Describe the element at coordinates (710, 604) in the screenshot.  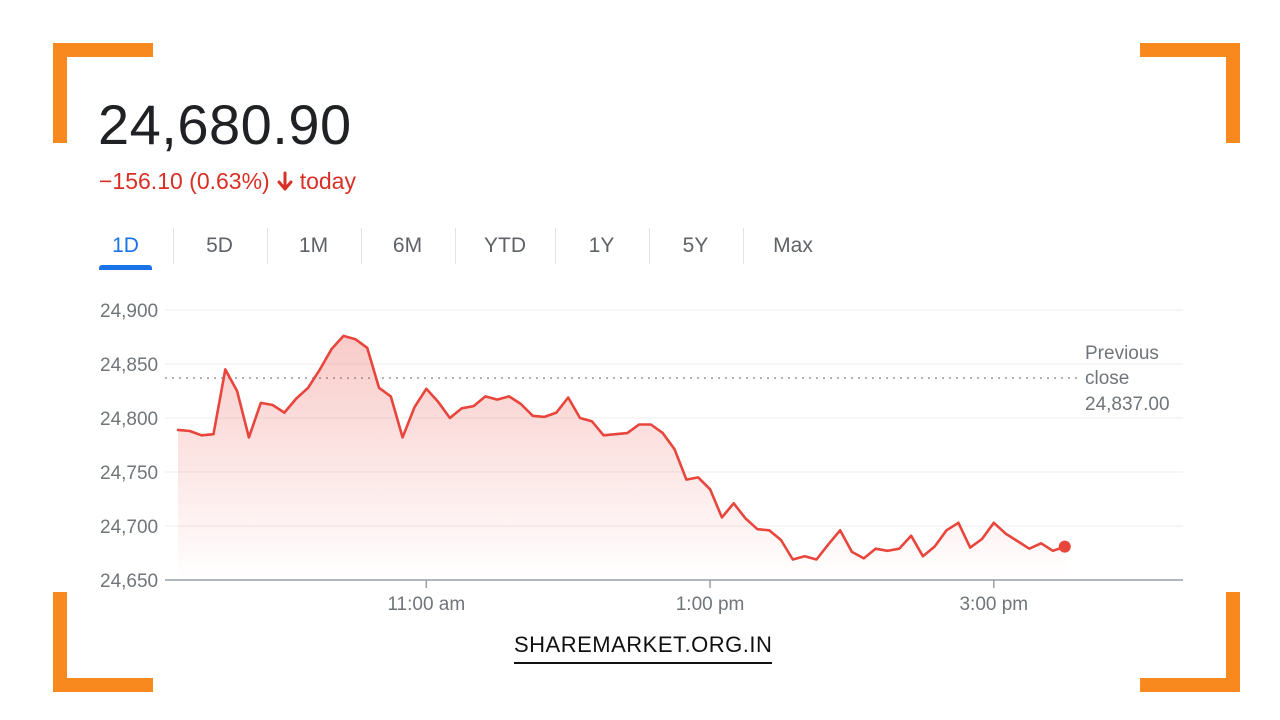
I see `x-tick-label: 1:00 pm` at that location.